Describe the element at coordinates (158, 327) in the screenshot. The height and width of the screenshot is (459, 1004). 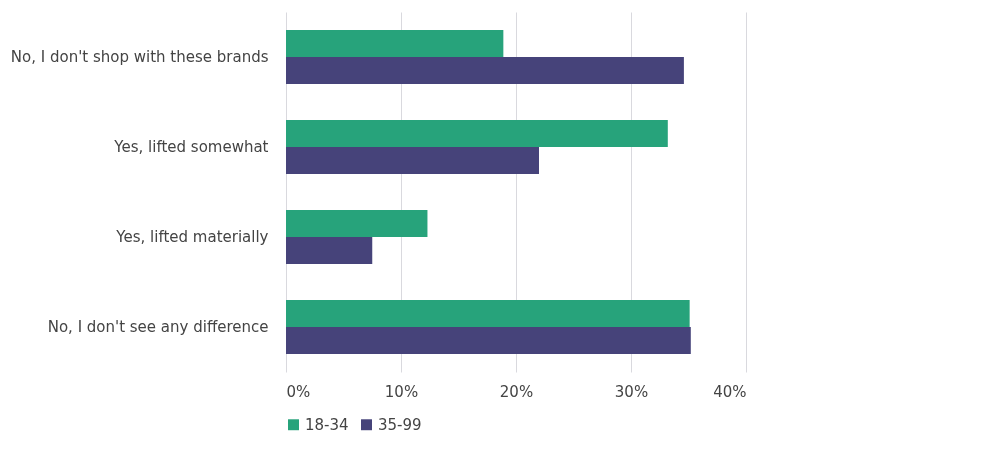
I see `y-tick-label: No, I don't see any difference` at that location.